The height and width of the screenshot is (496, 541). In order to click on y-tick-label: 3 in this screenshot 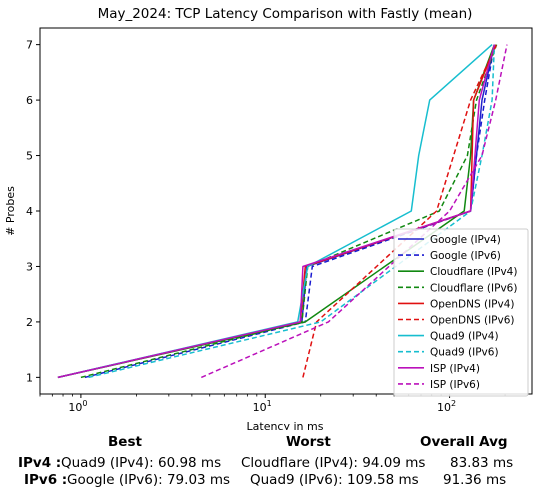, I will do `click(29, 266)`.